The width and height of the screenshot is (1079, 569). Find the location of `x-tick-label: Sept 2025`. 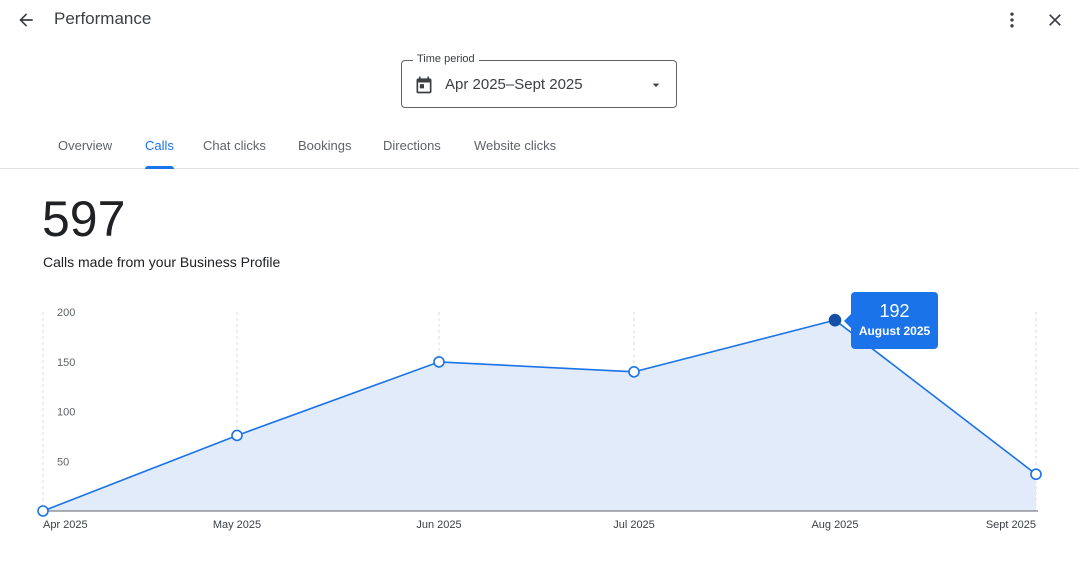

x-tick-label: Sept 2025 is located at coordinates (1011, 525).